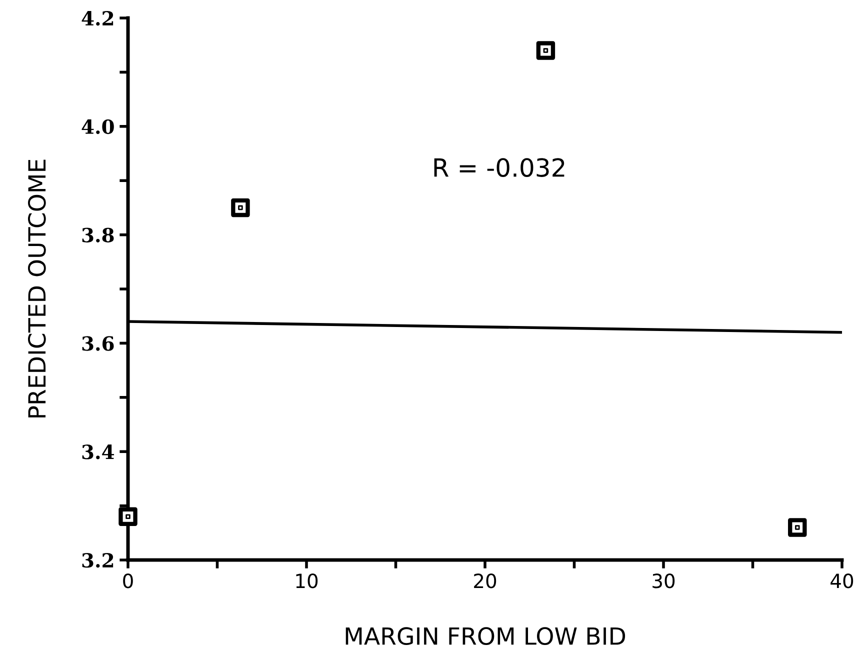 This screenshot has height=672, width=856. I want to click on annotation: R = -0.032, so click(499, 168).